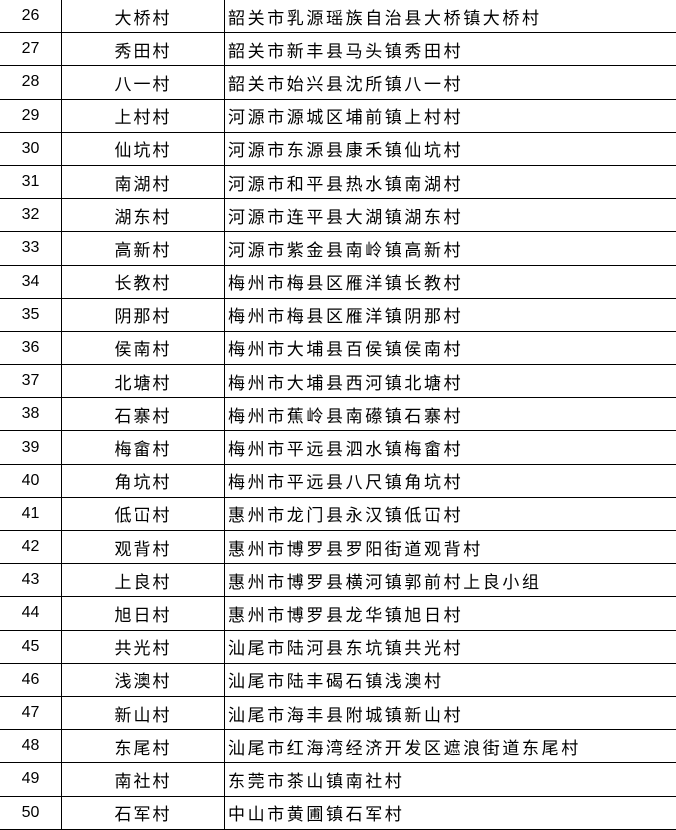  I want to click on village-name: 东尾村, so click(143, 746).